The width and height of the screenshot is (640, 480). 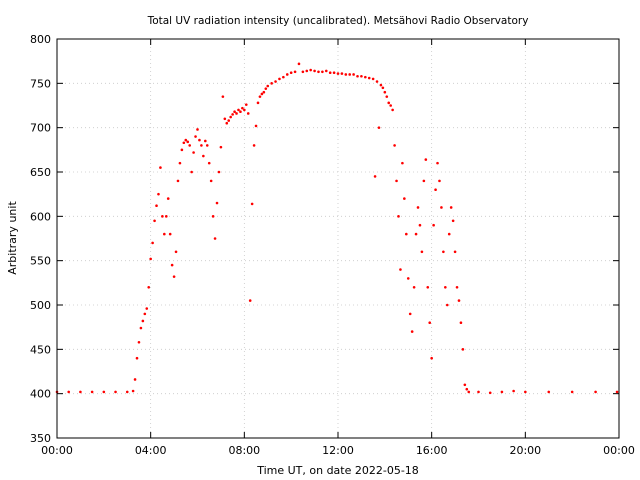 What do you see at coordinates (40, 349) in the screenshot?
I see `y-tick-label: 450` at bounding box center [40, 349].